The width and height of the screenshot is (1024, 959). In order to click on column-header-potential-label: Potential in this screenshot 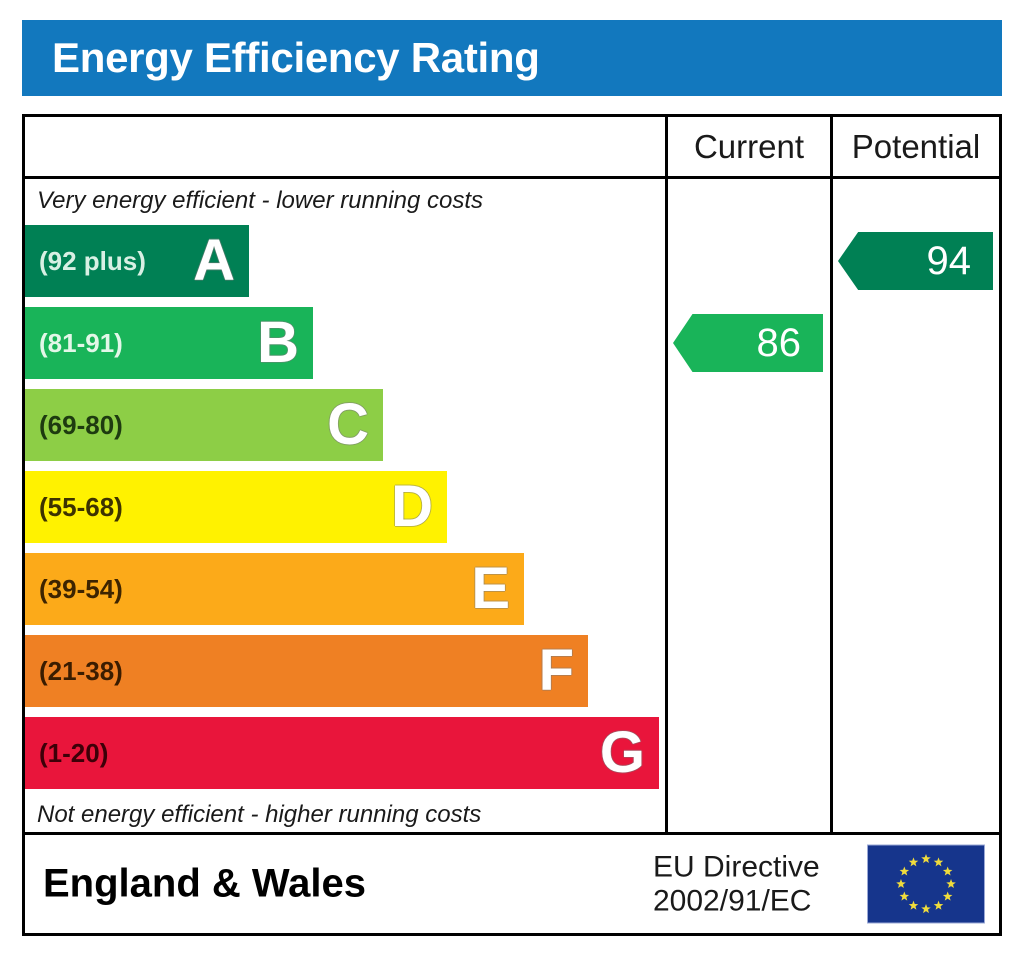, I will do `click(916, 146)`.